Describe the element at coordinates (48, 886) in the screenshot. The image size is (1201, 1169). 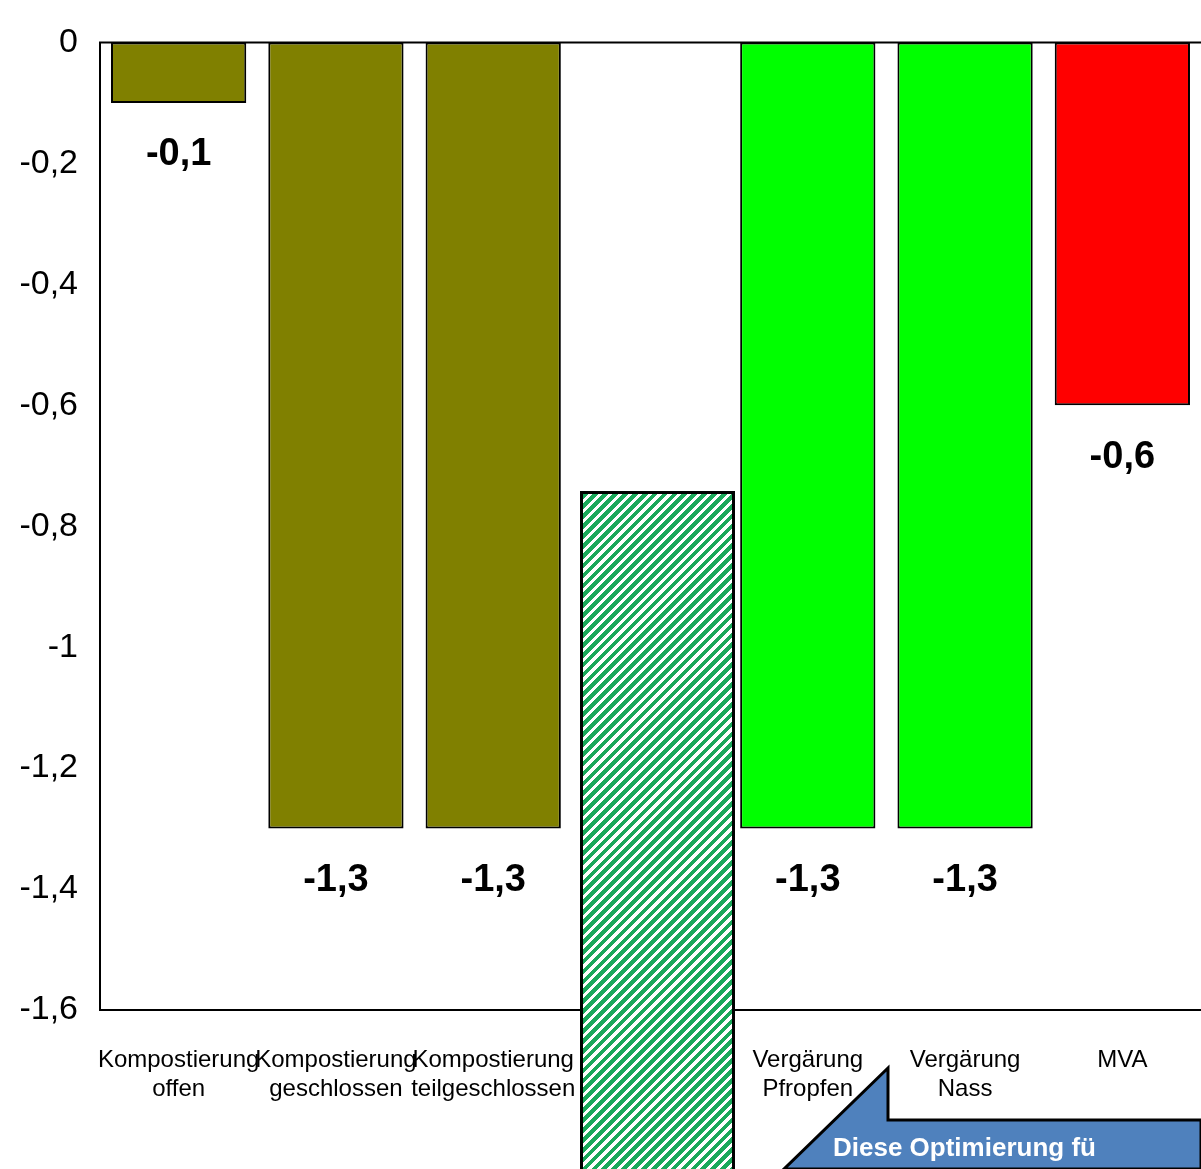
I see `y-tick-label: -1,4` at that location.